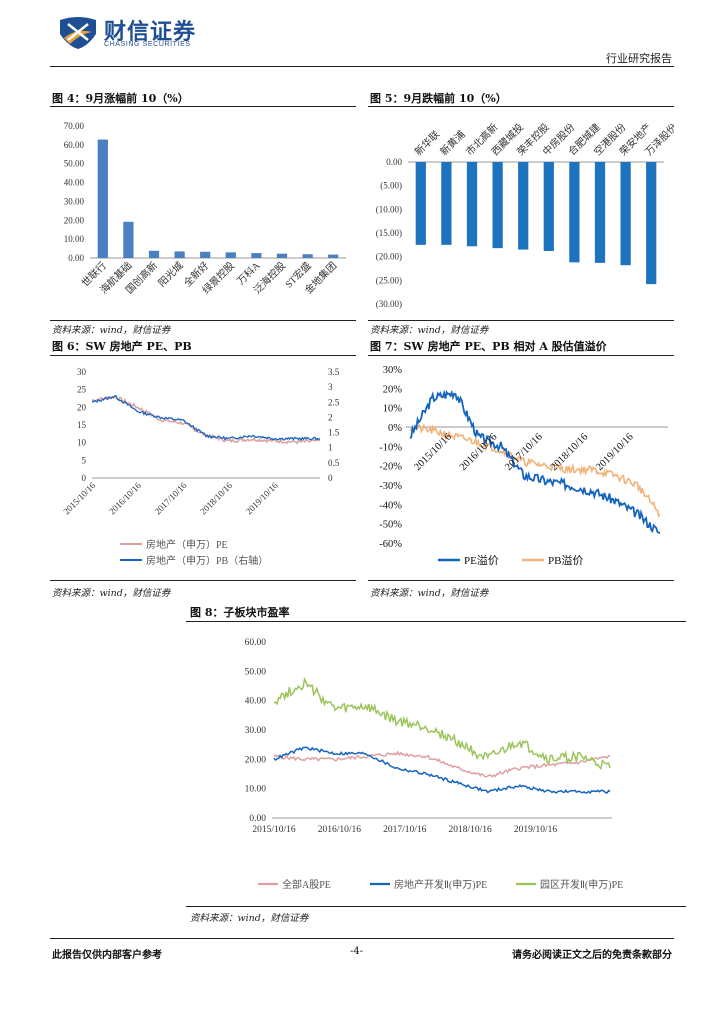 Image resolution: width=724 pixels, height=1024 pixels. Describe the element at coordinates (125, 498) in the screenshot. I see `f6-xtick-label: 2016/10/16` at that location.